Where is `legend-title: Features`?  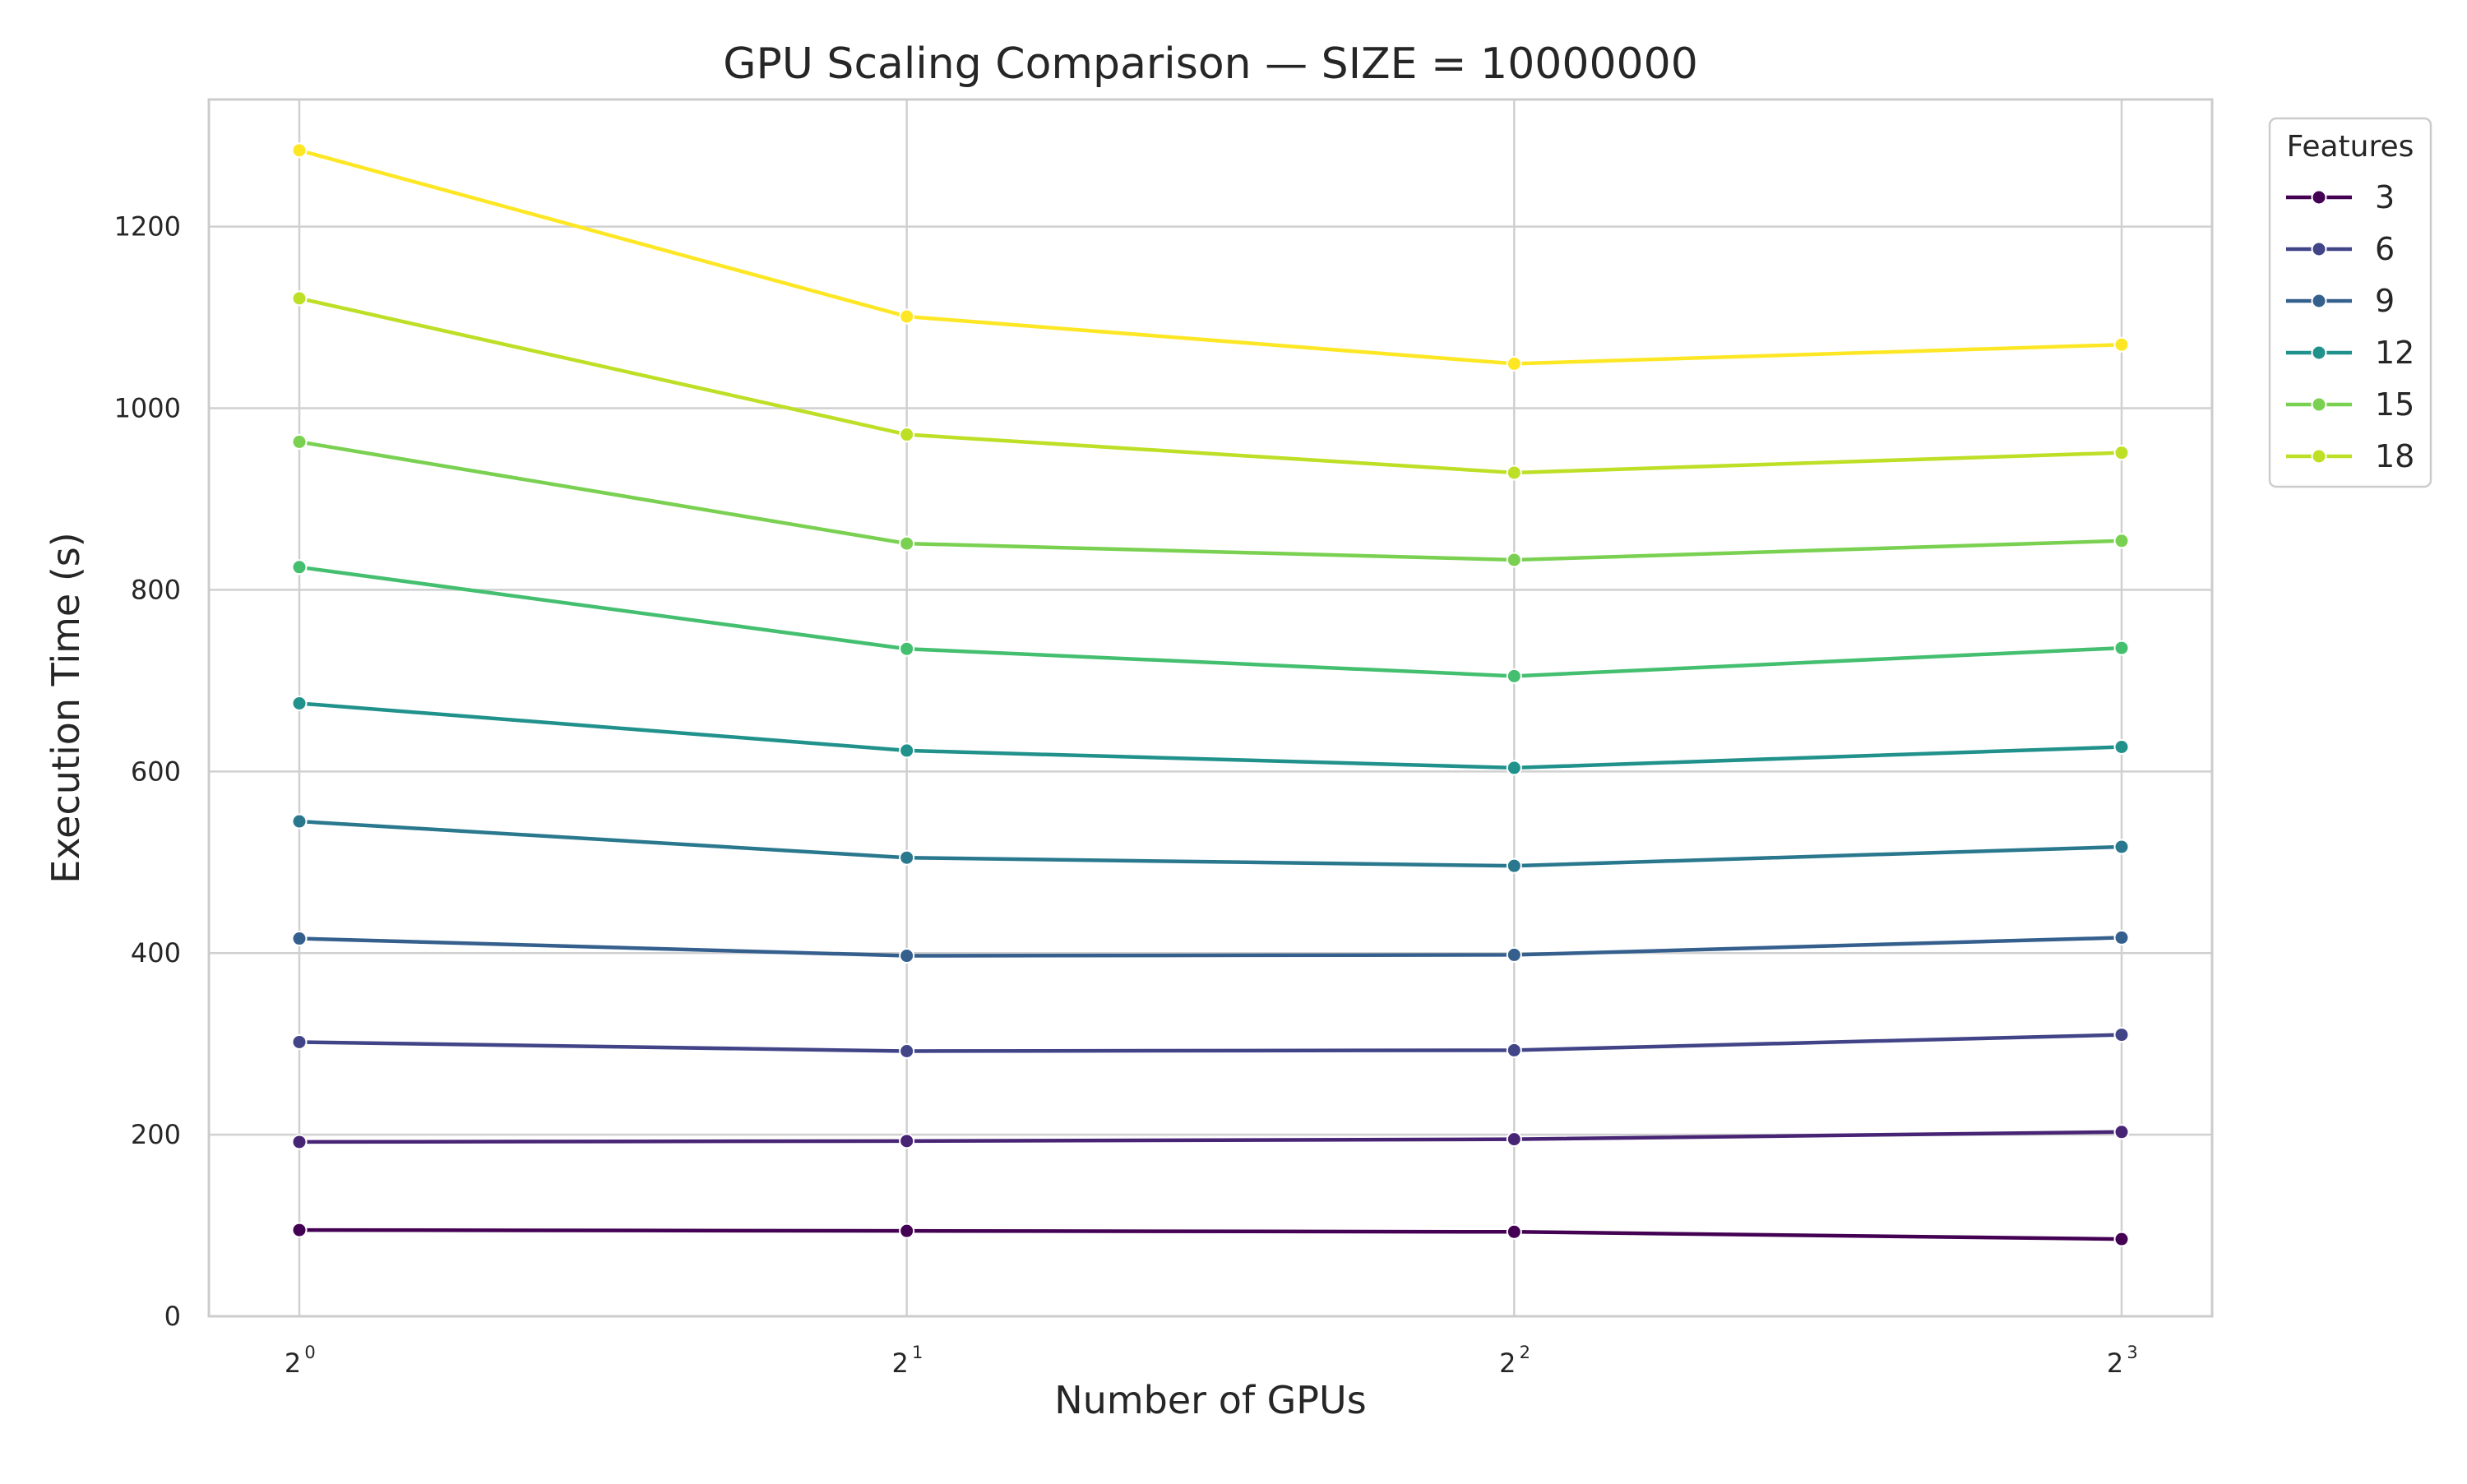
legend-title: Features is located at coordinates (2350, 147).